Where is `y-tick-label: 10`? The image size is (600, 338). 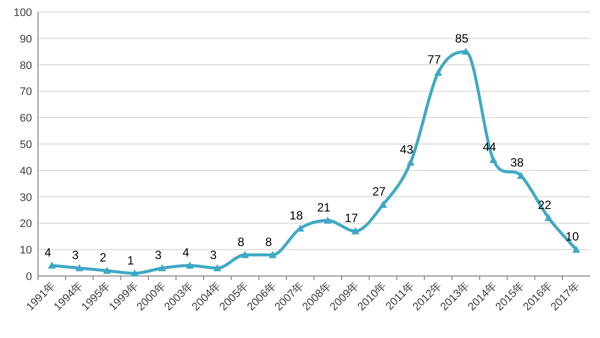
y-tick-label: 10 is located at coordinates (26, 250).